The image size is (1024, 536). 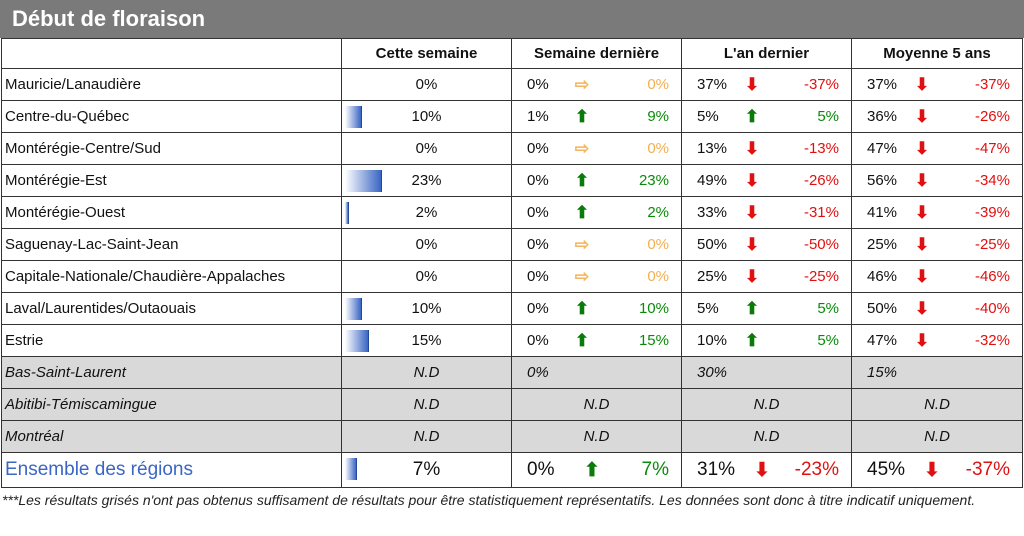 What do you see at coordinates (992, 308) in the screenshot?
I see `avg-delta-value: -40%` at bounding box center [992, 308].